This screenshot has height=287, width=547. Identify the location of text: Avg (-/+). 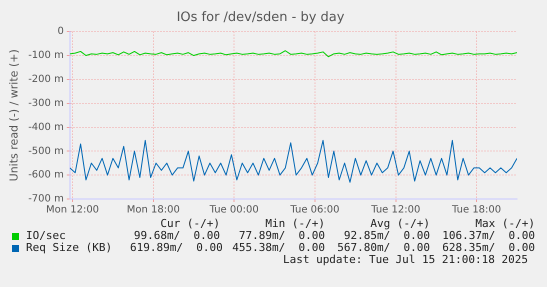
(399, 223).